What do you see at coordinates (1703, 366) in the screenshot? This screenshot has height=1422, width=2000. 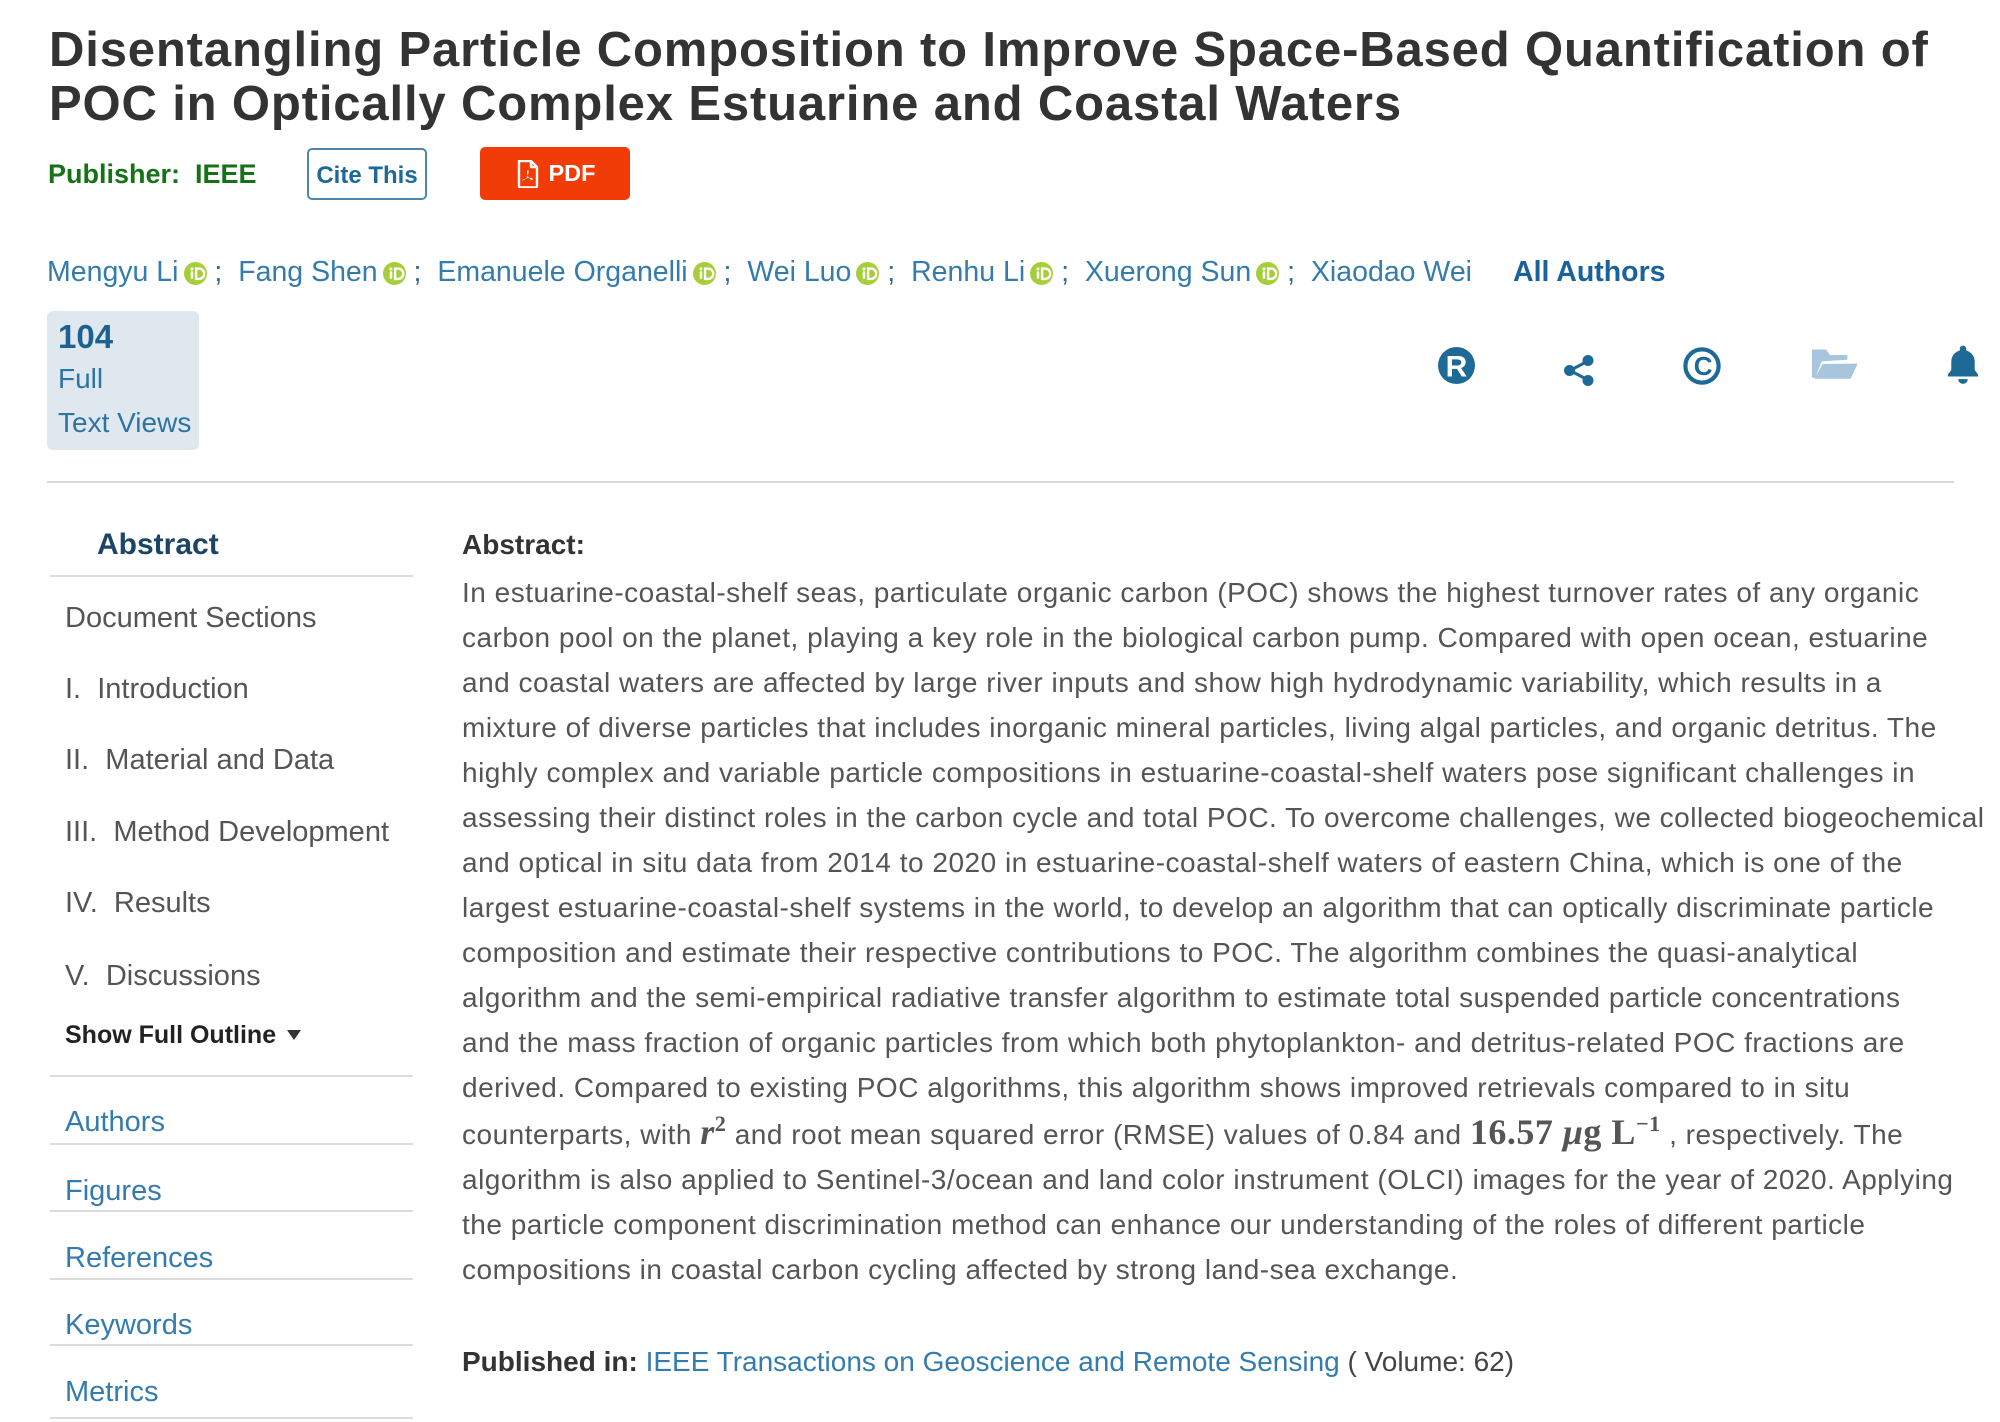 I see `svg-text: C` at bounding box center [1703, 366].